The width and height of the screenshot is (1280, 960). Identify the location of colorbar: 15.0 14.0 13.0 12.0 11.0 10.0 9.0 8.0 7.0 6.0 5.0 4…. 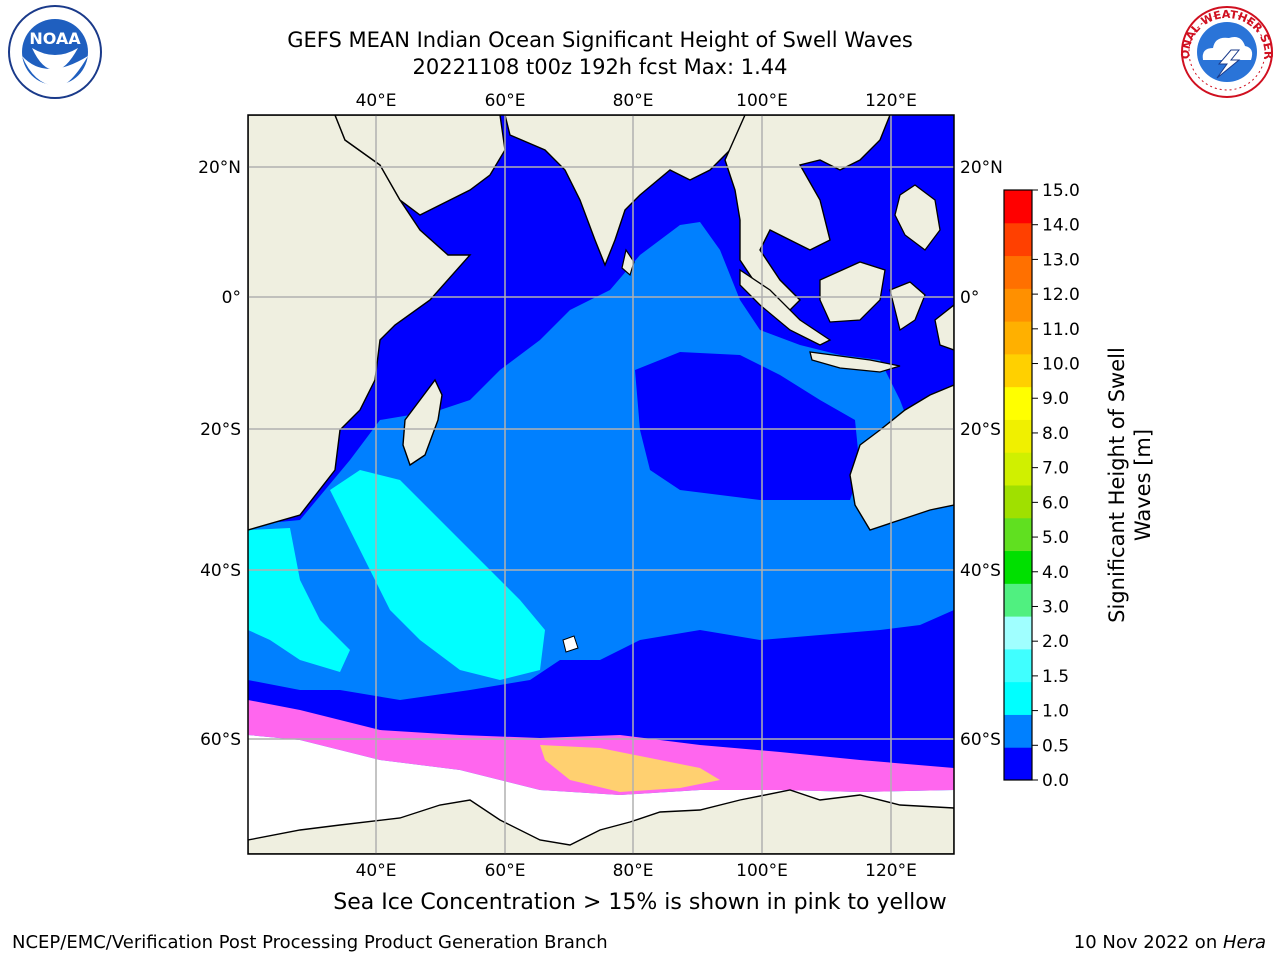
(1041, 486).